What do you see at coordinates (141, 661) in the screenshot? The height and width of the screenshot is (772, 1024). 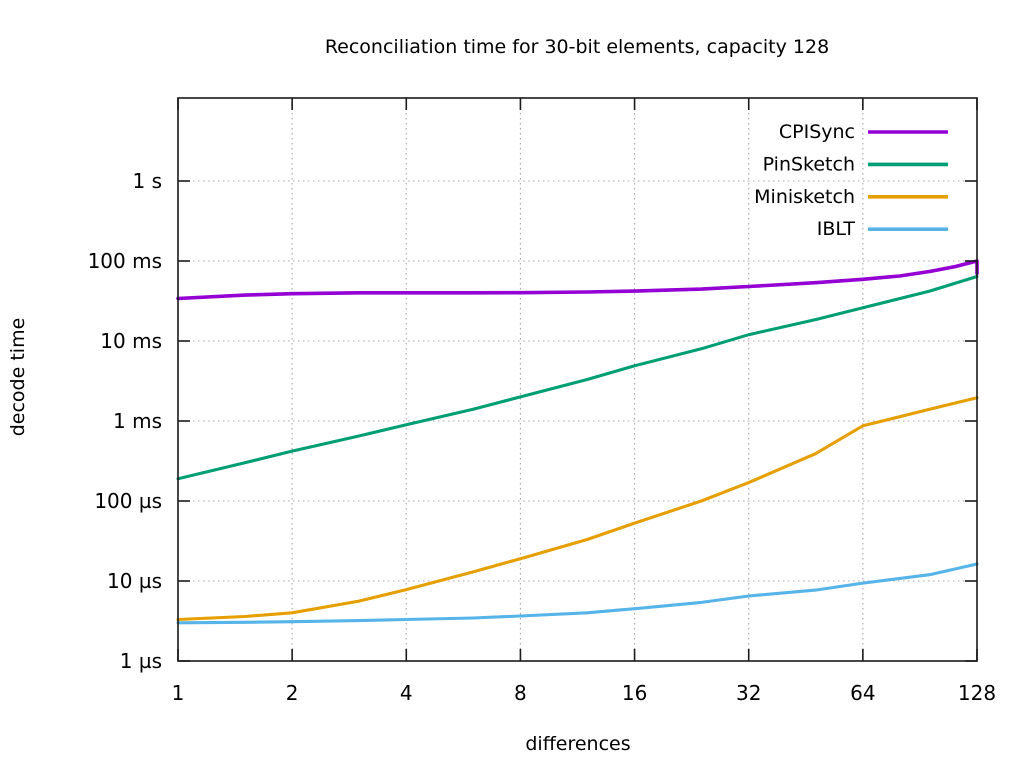 I see `y-tick-label: 1 µs` at bounding box center [141, 661].